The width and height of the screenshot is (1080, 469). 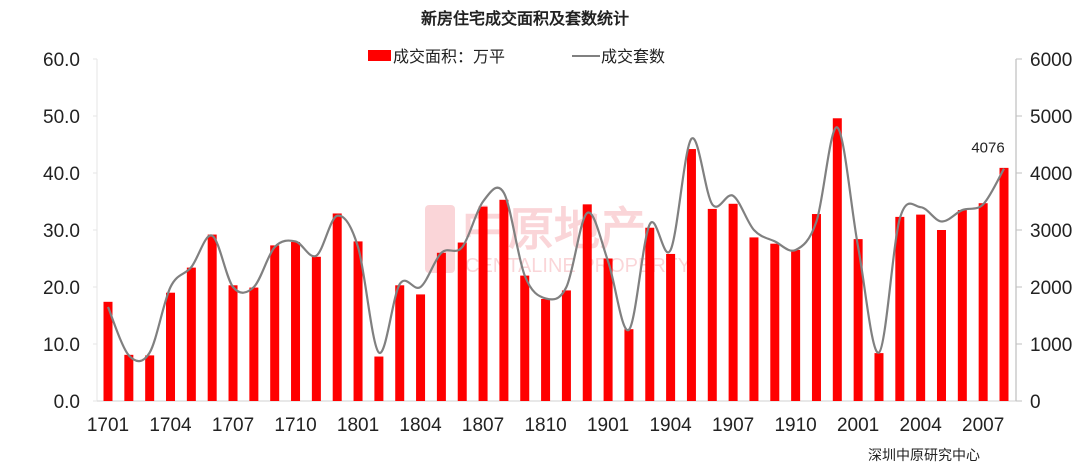 I want to click on x-tick-label: 1804, so click(x=420, y=425).